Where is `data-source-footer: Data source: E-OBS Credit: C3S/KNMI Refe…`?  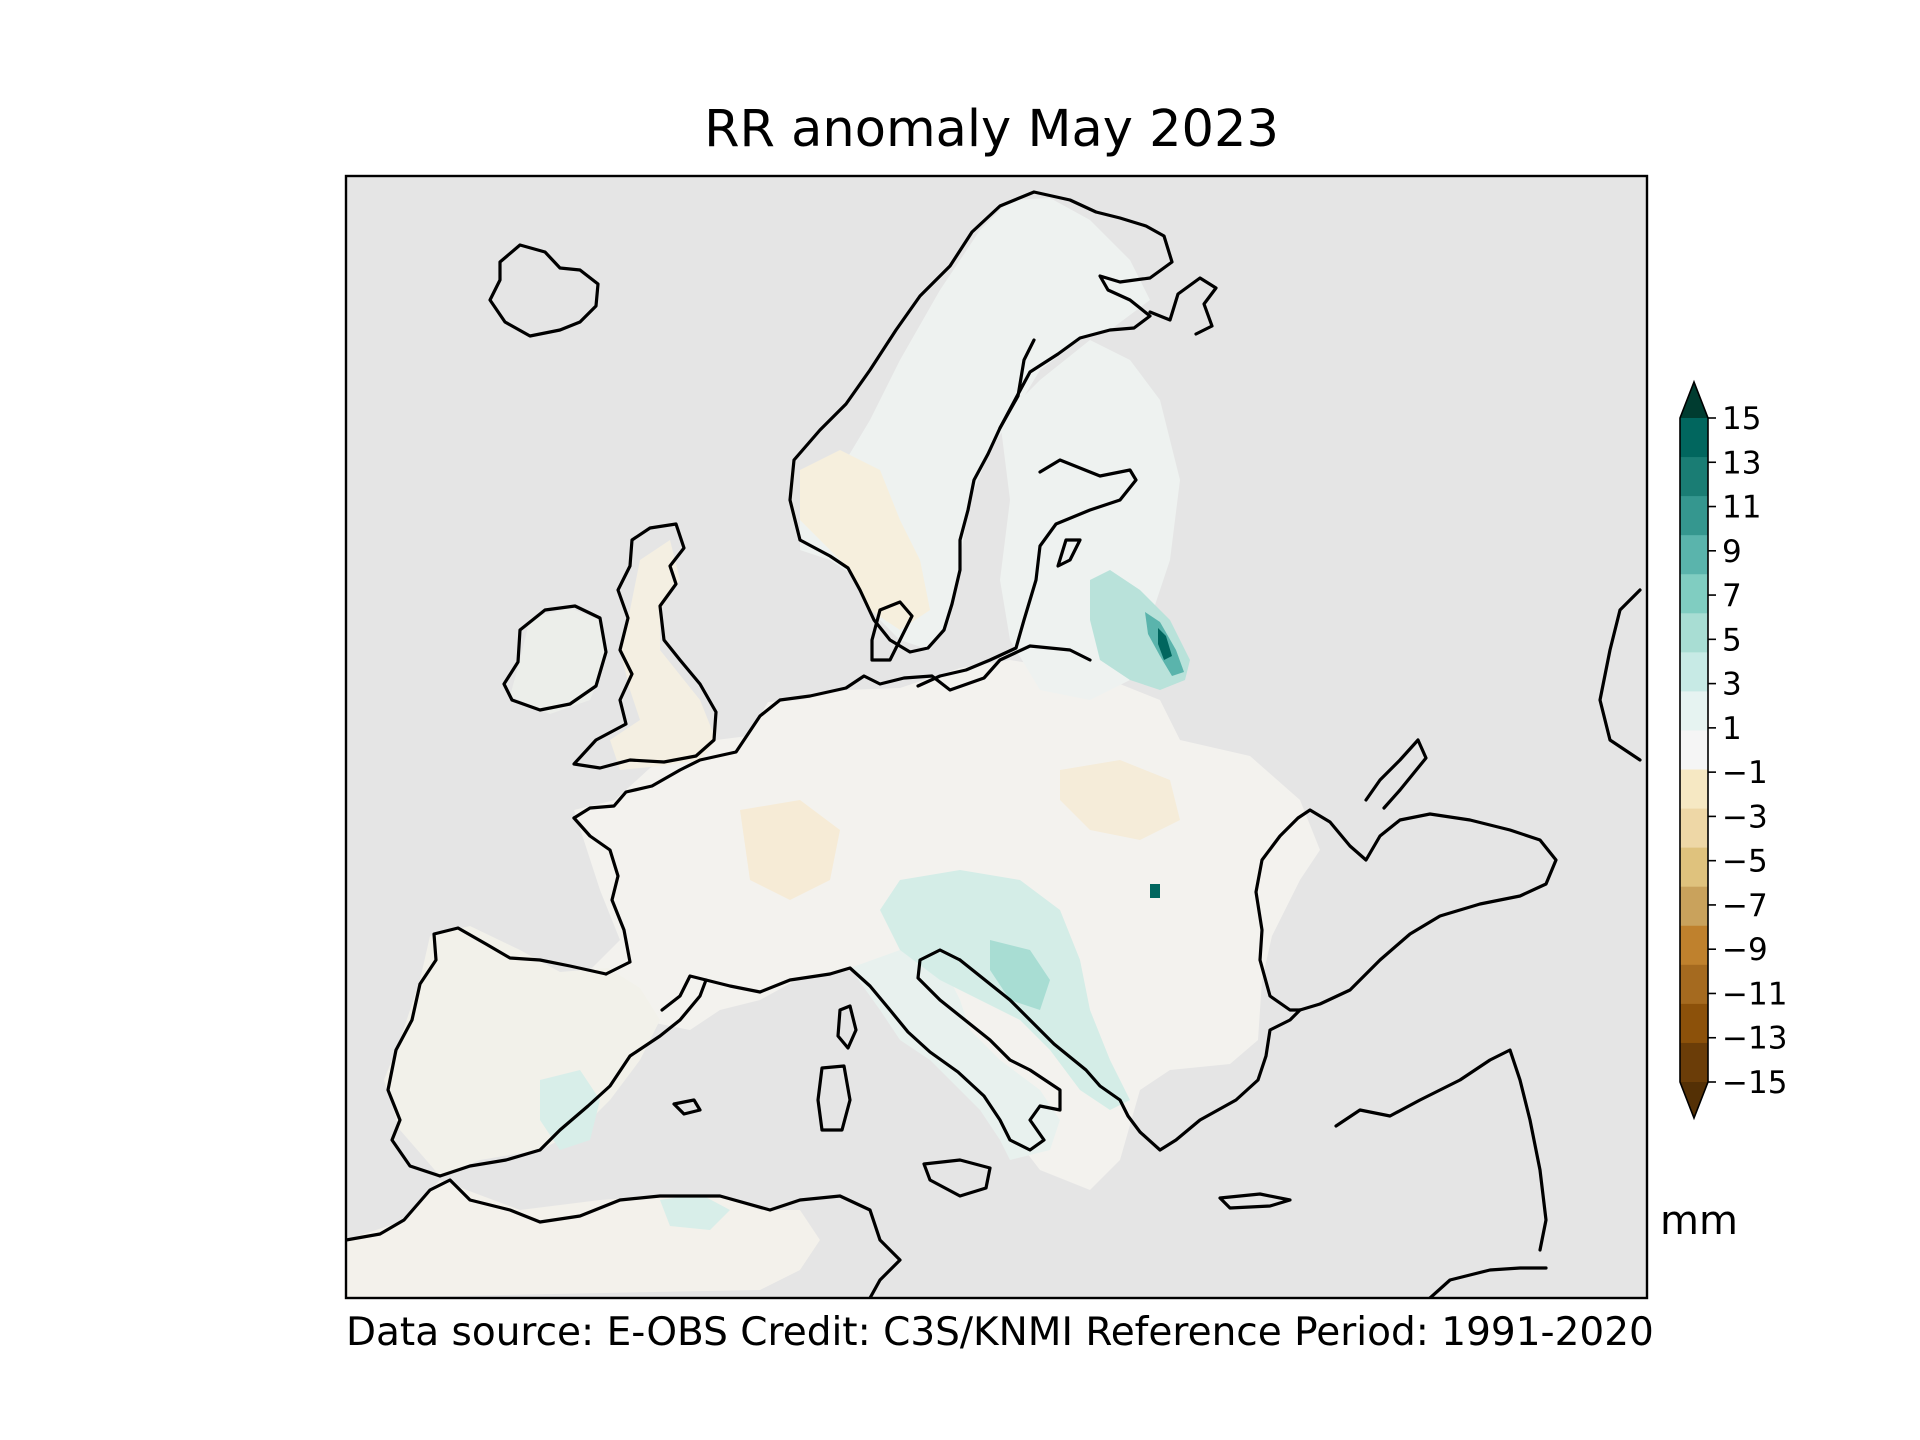 data-source-footer: Data source: E-OBS Credit: C3S/KNMI Refe… is located at coordinates (1000, 1332).